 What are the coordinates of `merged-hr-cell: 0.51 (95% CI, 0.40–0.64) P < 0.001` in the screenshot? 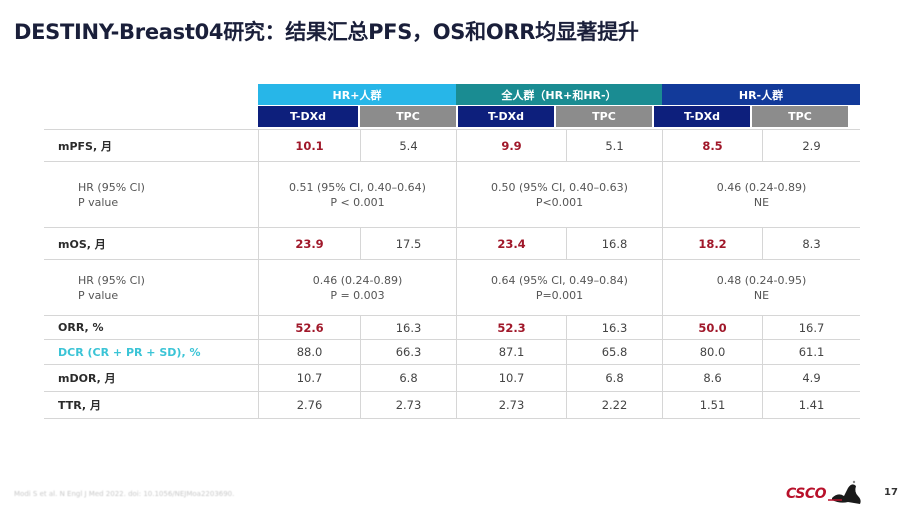 It's located at (357, 194).